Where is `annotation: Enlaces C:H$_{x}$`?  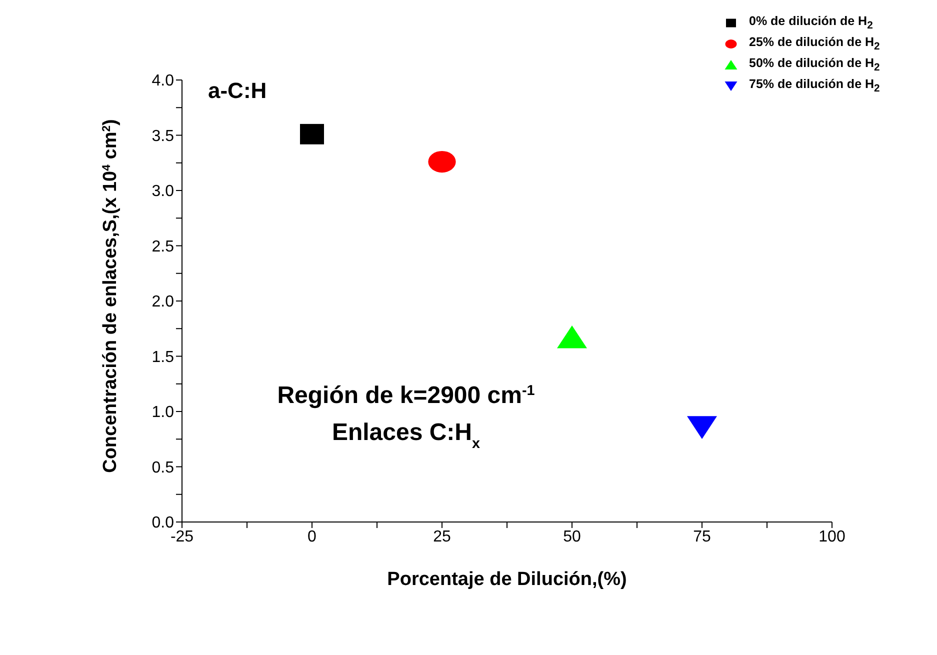
annotation: Enlaces C:H$_{x}$ is located at coordinates (406, 435).